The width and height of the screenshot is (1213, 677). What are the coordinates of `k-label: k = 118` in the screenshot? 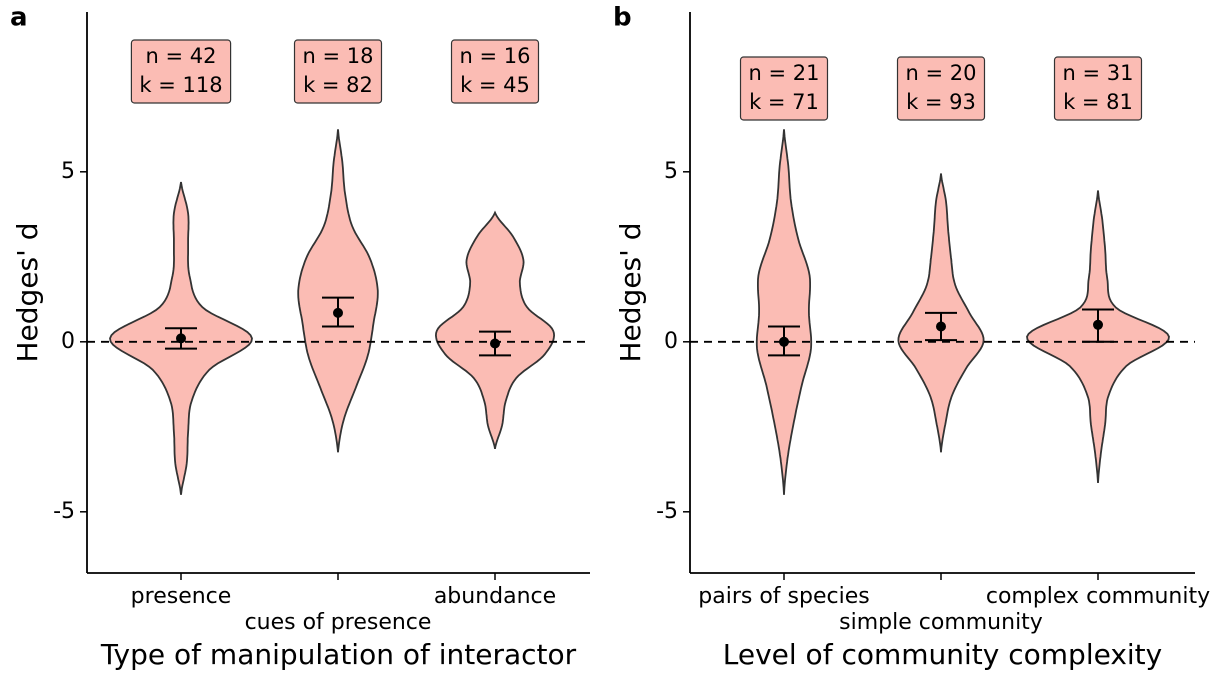 It's located at (180, 85).